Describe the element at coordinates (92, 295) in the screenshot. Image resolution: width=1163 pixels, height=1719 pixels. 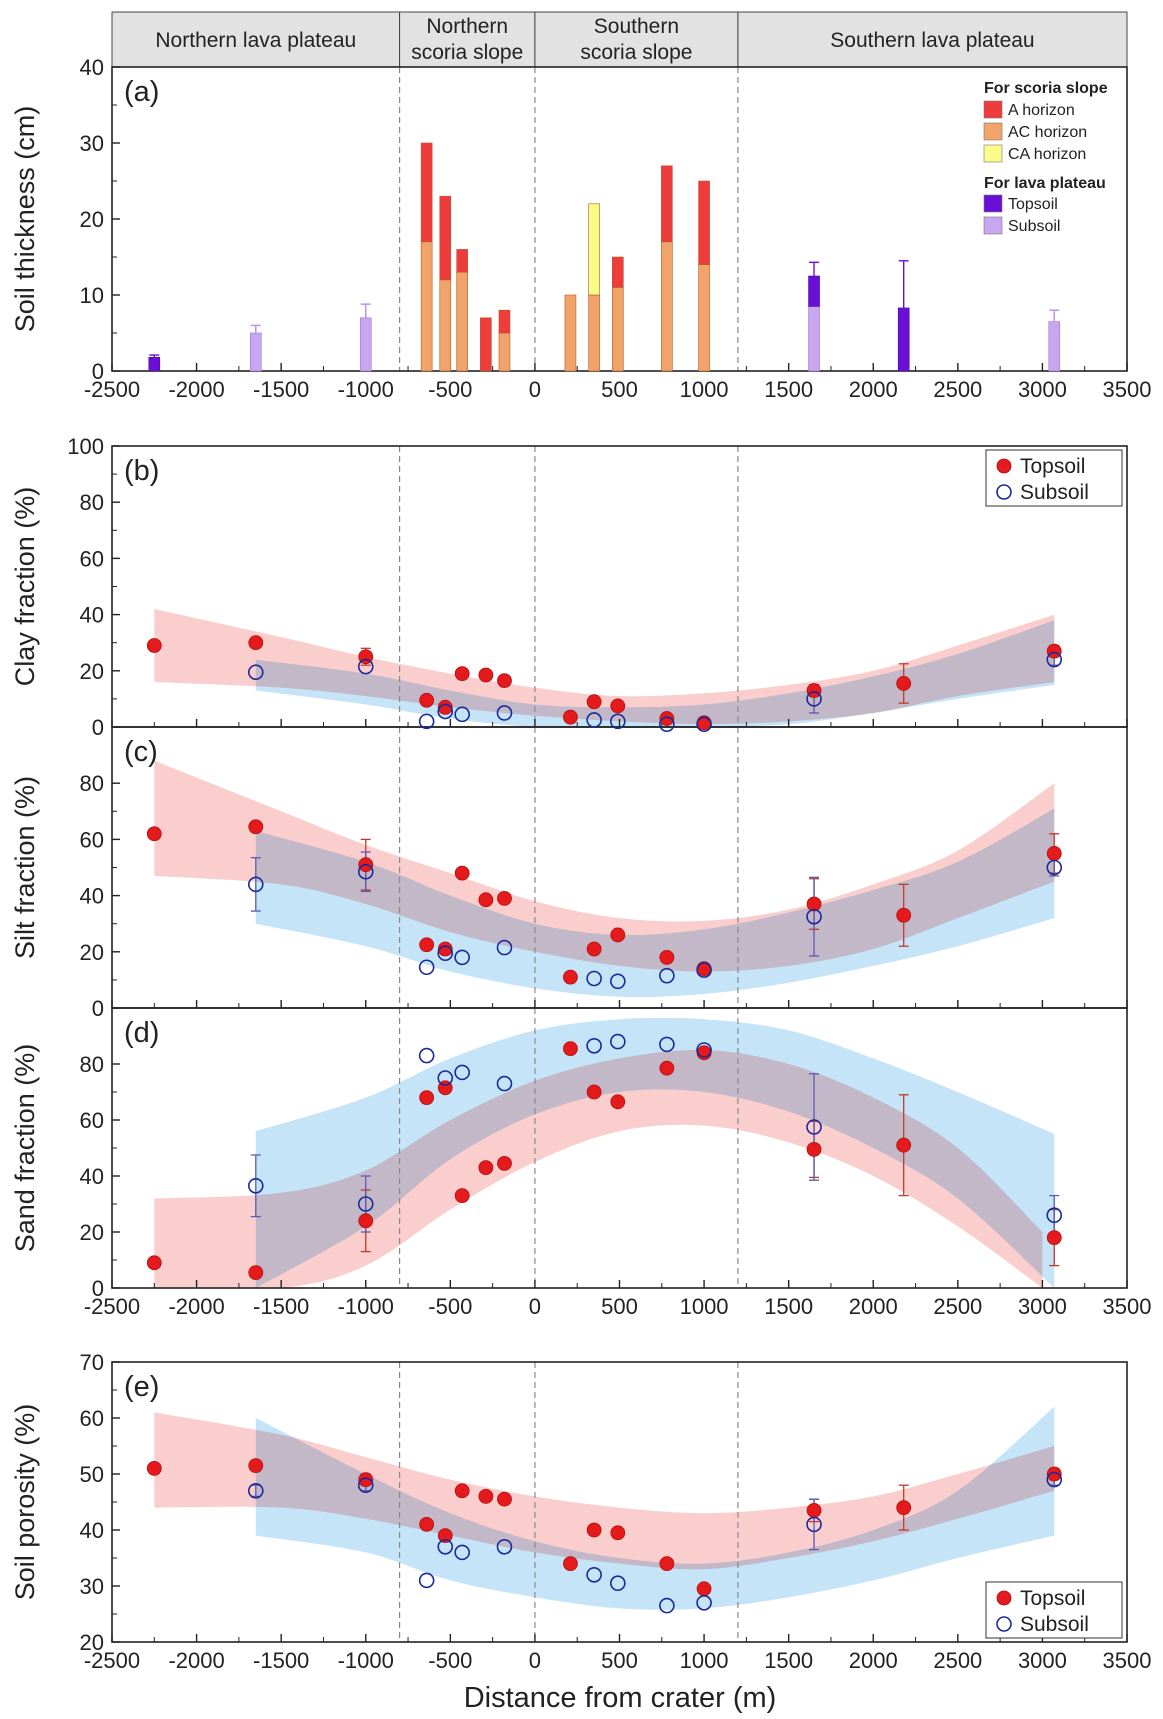
I see `y-tick-label: 10` at that location.